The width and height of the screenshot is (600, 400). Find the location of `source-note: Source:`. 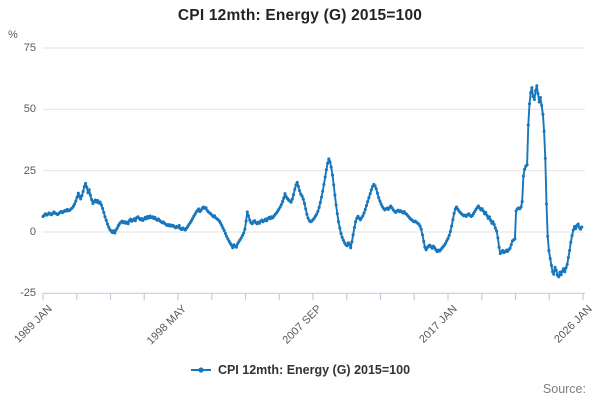

source-note: Source: is located at coordinates (564, 389).